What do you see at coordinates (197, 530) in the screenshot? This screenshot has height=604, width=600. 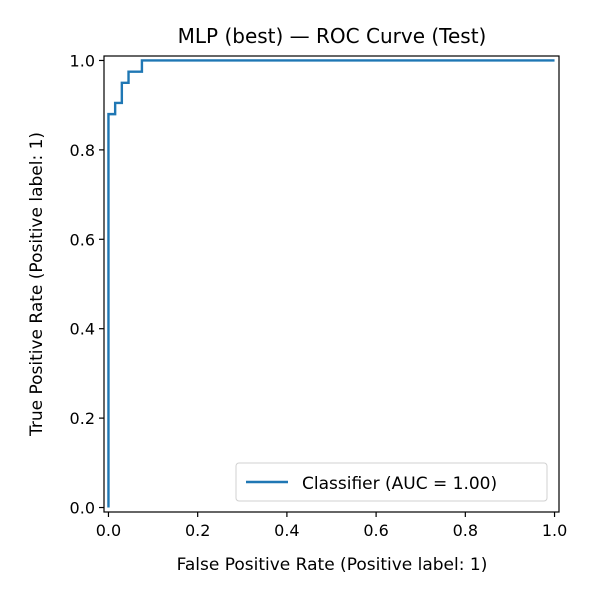 I see `x-tick-label: 0.2` at bounding box center [197, 530].